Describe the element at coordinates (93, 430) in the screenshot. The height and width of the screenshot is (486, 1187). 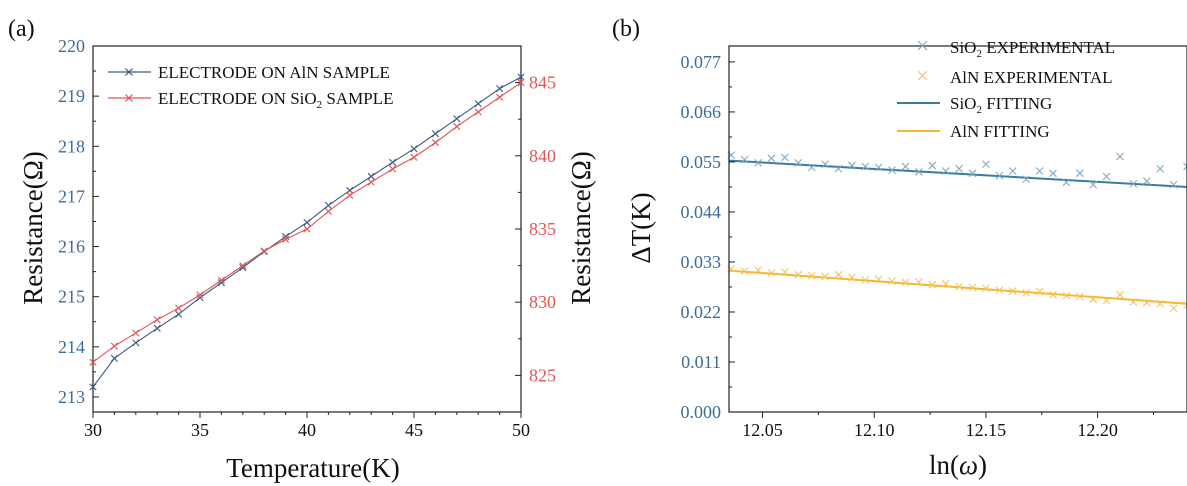
I see `panel-a-x-tick-label: 30` at that location.